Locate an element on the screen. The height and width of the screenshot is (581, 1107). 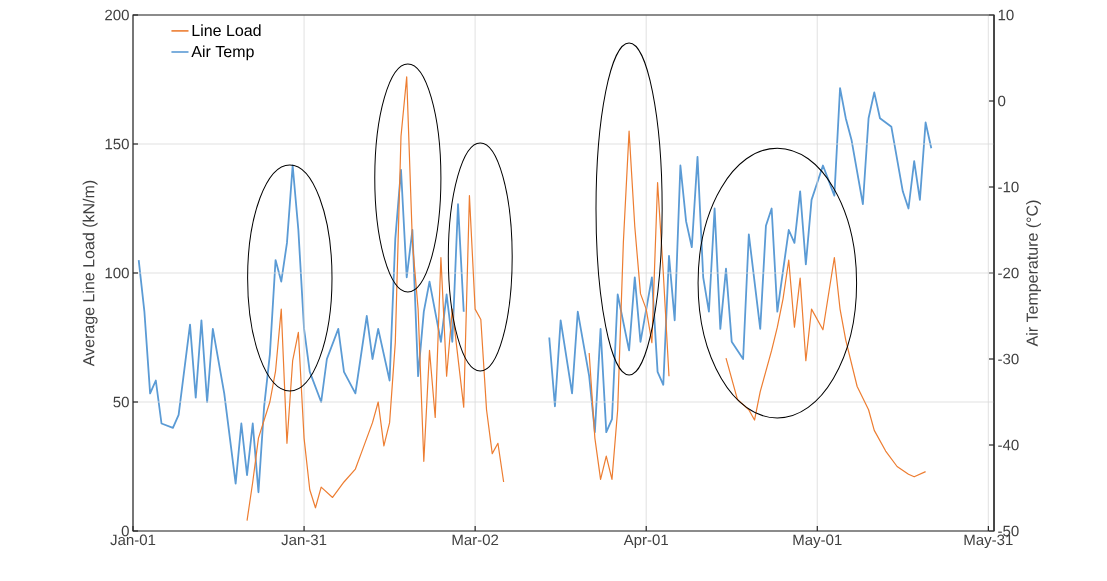
x-tick-label: Apr-01 is located at coordinates (645, 541).